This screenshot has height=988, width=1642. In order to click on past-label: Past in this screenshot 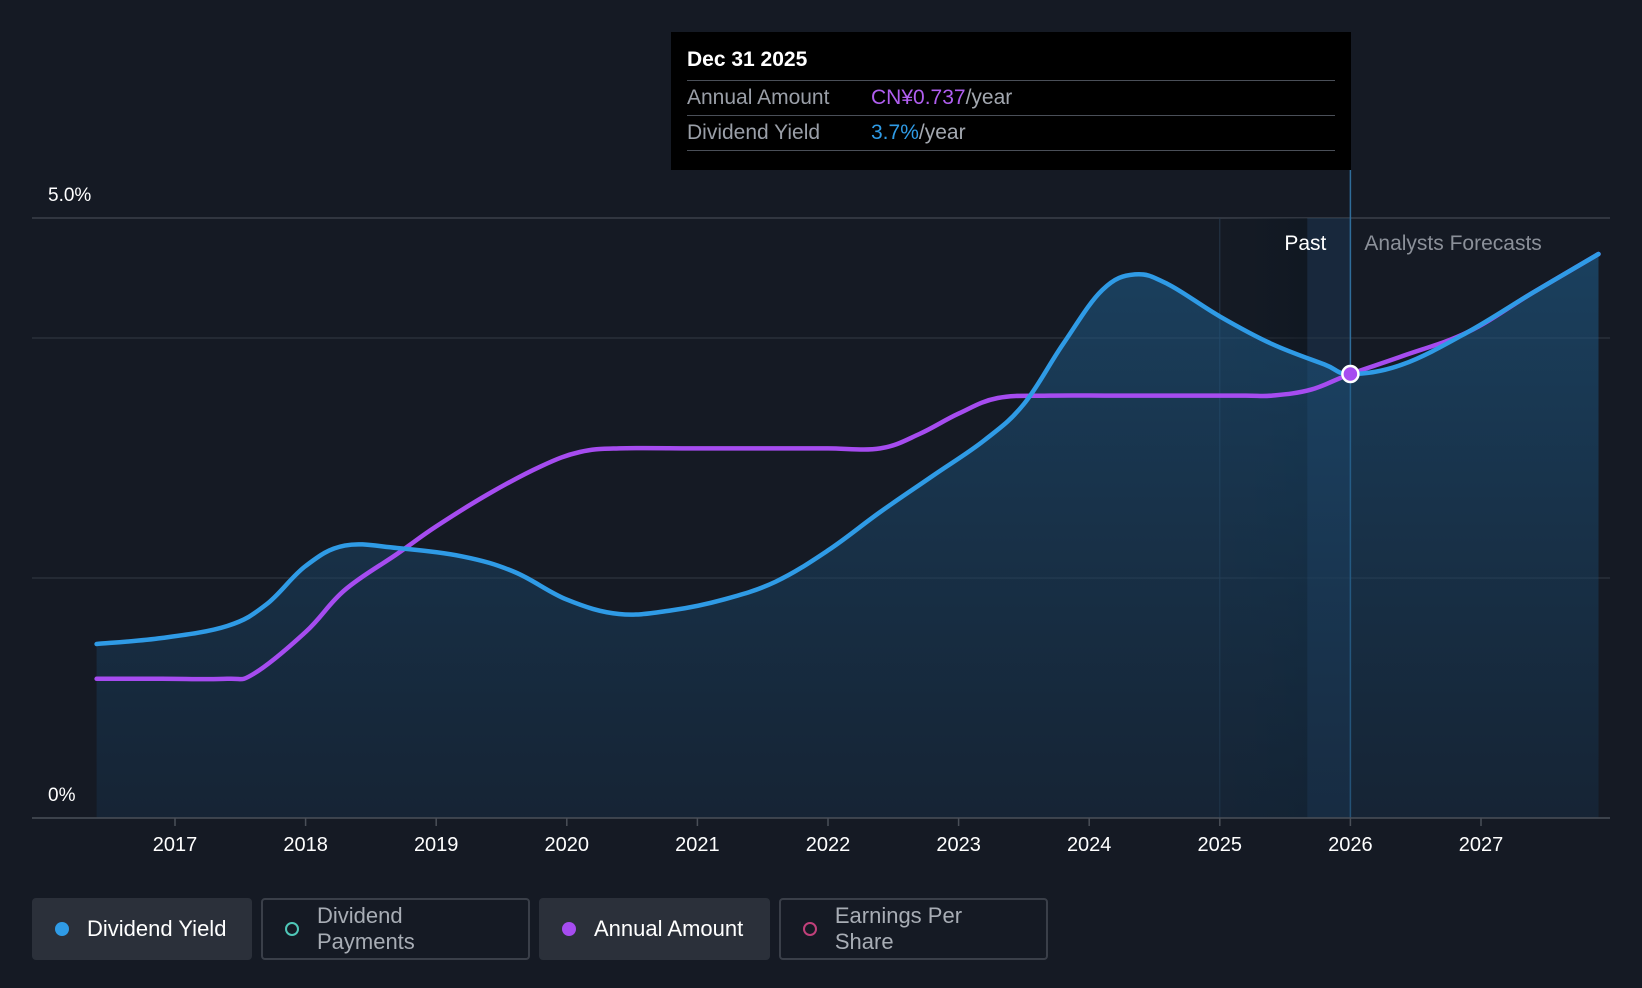, I will do `click(1305, 243)`.